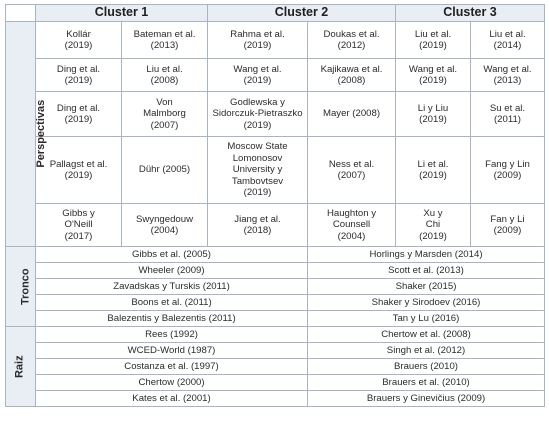 This screenshot has height=421, width=549. Describe the element at coordinates (171, 334) in the screenshot. I see `table-cell: Rees (1992)` at that location.